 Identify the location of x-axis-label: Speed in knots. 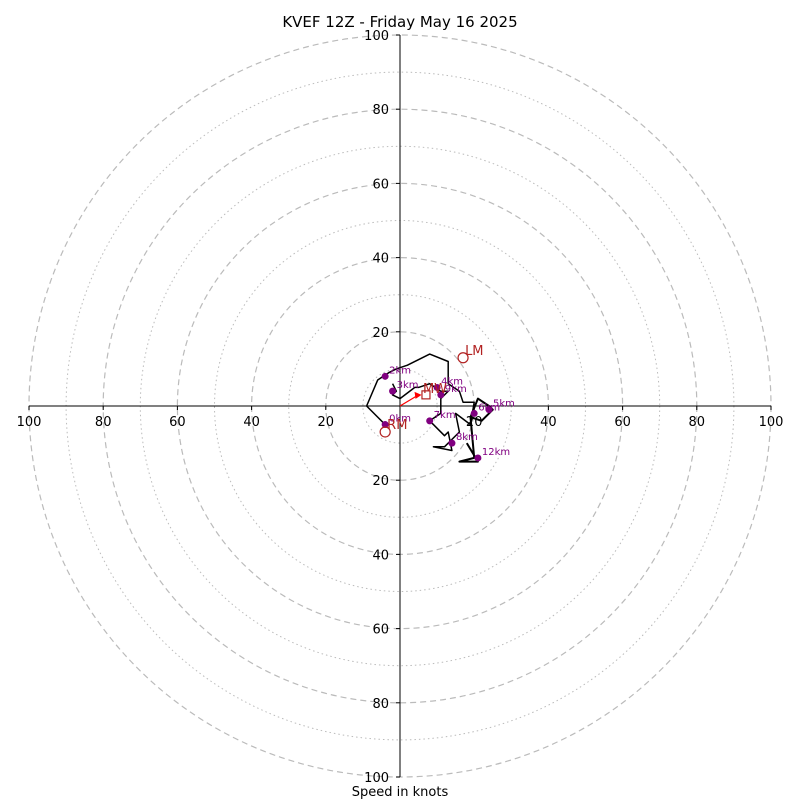
(400, 792).